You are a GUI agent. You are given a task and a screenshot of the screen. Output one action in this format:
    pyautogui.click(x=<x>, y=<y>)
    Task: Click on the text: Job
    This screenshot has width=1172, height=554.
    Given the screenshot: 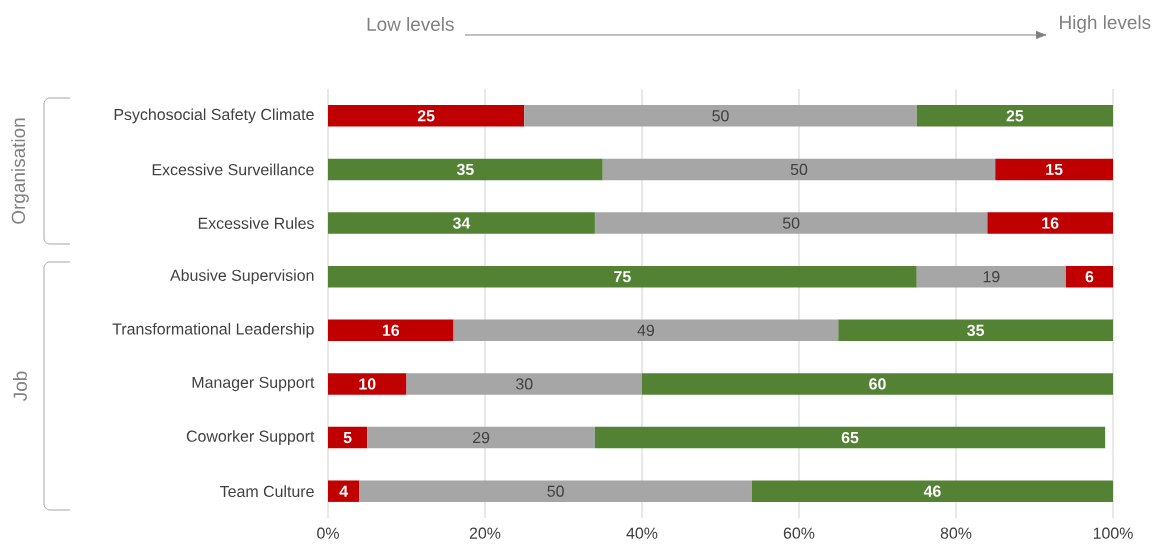 What is the action you would take?
    pyautogui.click(x=20, y=386)
    